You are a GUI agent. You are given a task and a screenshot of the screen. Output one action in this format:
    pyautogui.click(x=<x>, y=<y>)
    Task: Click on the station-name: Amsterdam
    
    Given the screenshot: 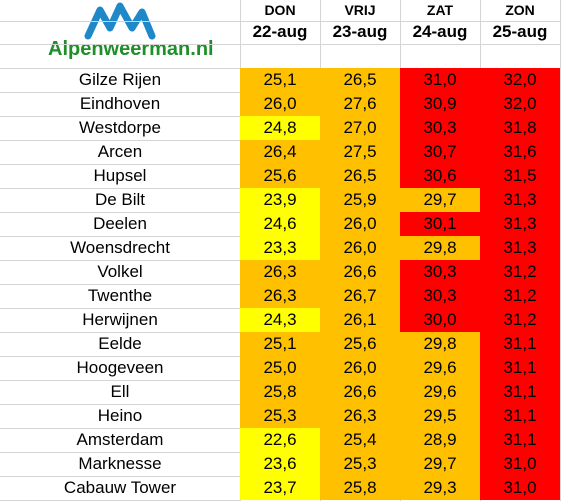 What is the action you would take?
    pyautogui.click(x=120, y=439)
    